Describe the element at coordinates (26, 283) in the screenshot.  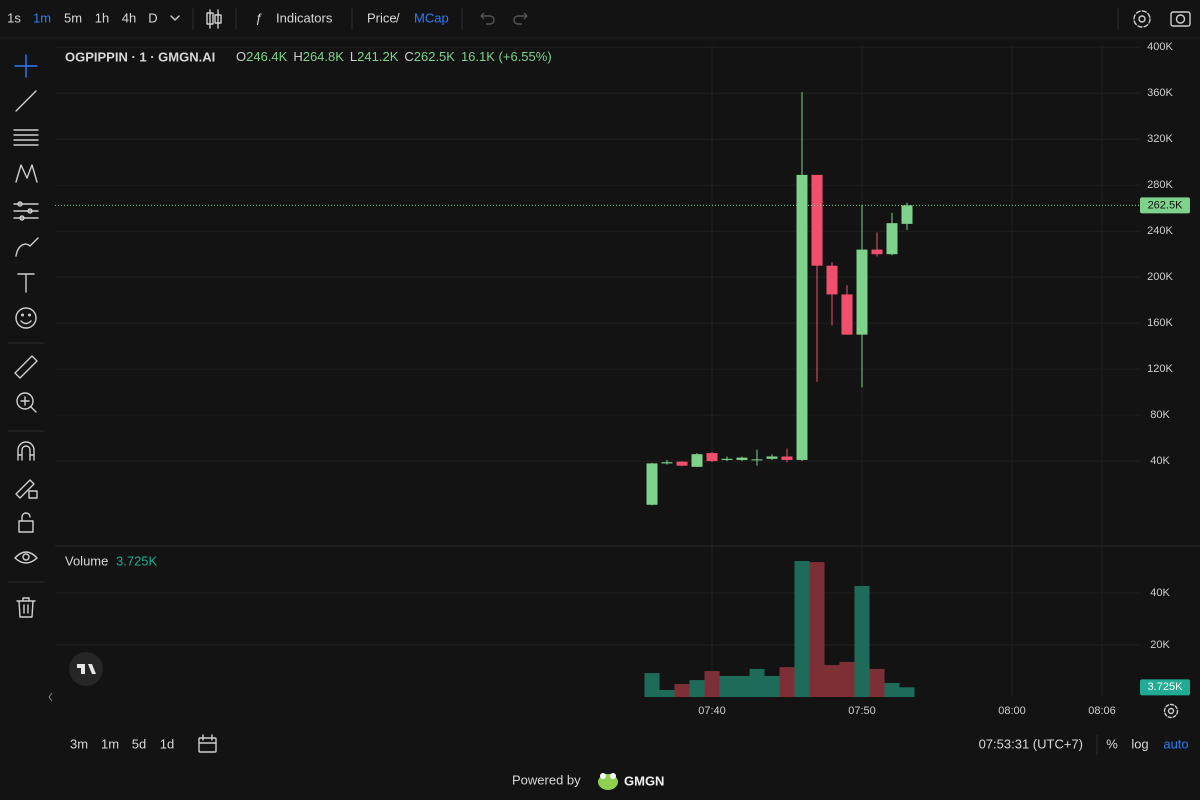
I see `text-tool` at that location.